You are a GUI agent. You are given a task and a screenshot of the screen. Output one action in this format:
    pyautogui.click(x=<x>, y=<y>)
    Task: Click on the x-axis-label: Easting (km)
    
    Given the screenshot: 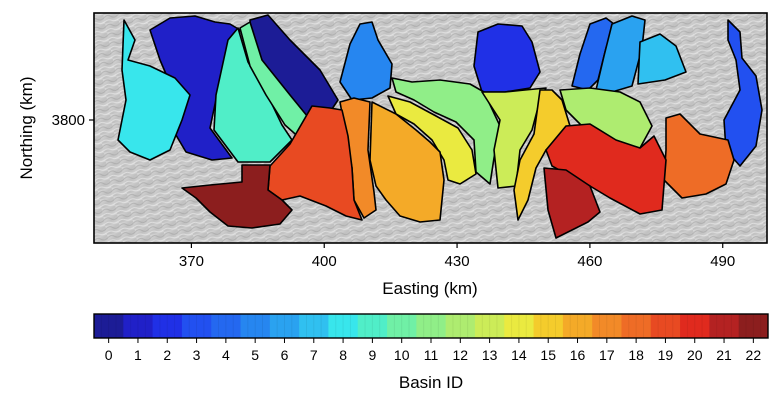 What is the action you would take?
    pyautogui.click(x=429, y=288)
    